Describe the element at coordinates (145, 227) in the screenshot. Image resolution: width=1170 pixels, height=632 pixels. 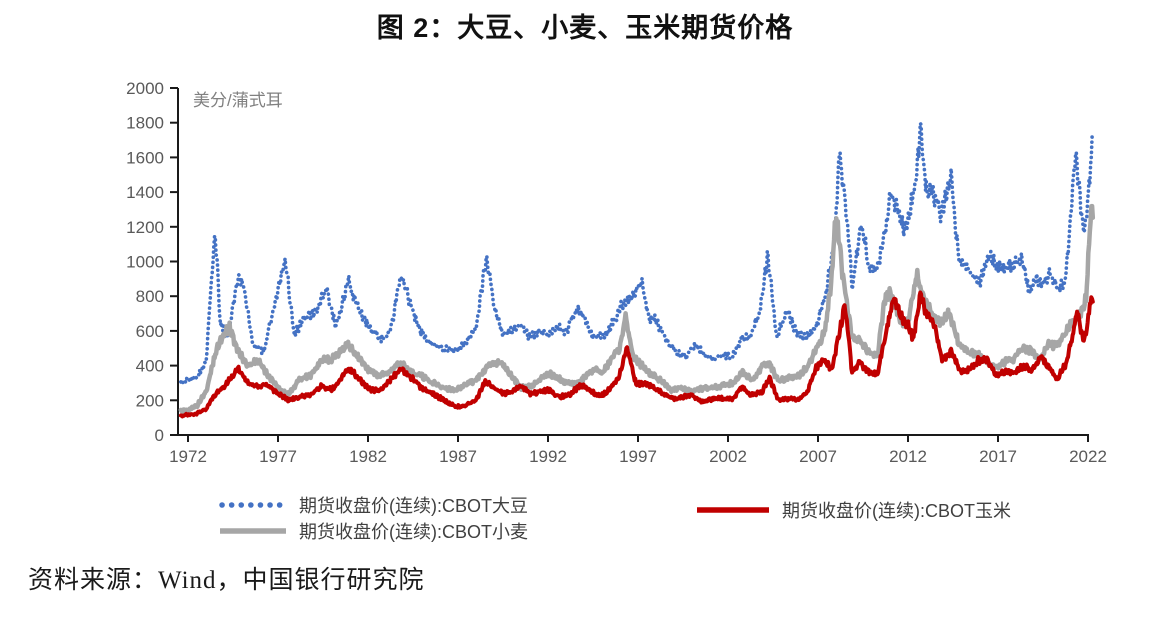
I see `svg-text: 1200` at that location.